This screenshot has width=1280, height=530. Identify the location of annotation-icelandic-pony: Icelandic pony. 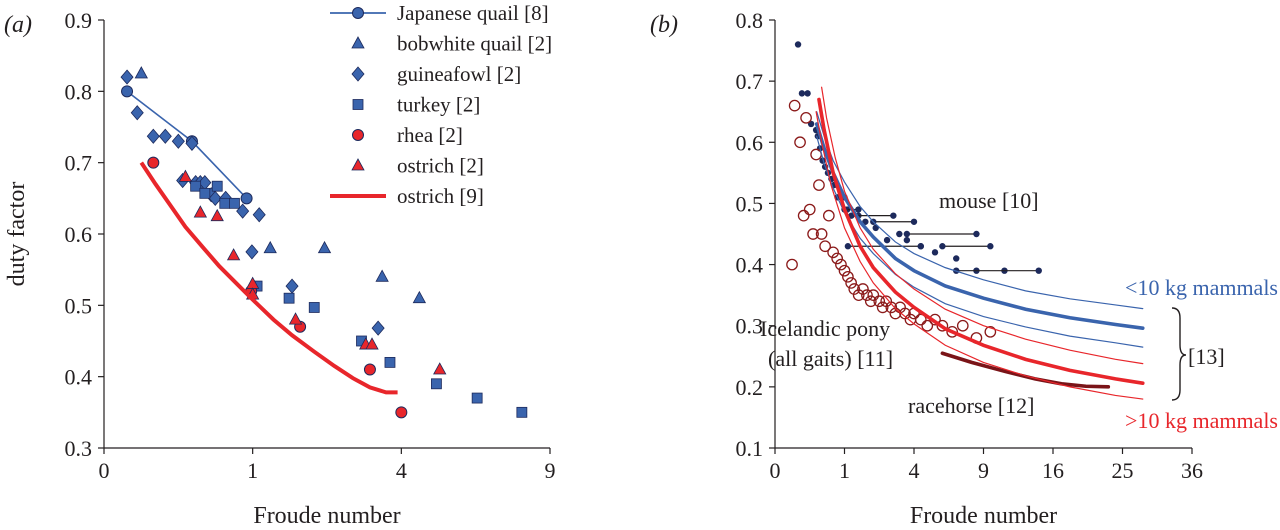
(825, 328).